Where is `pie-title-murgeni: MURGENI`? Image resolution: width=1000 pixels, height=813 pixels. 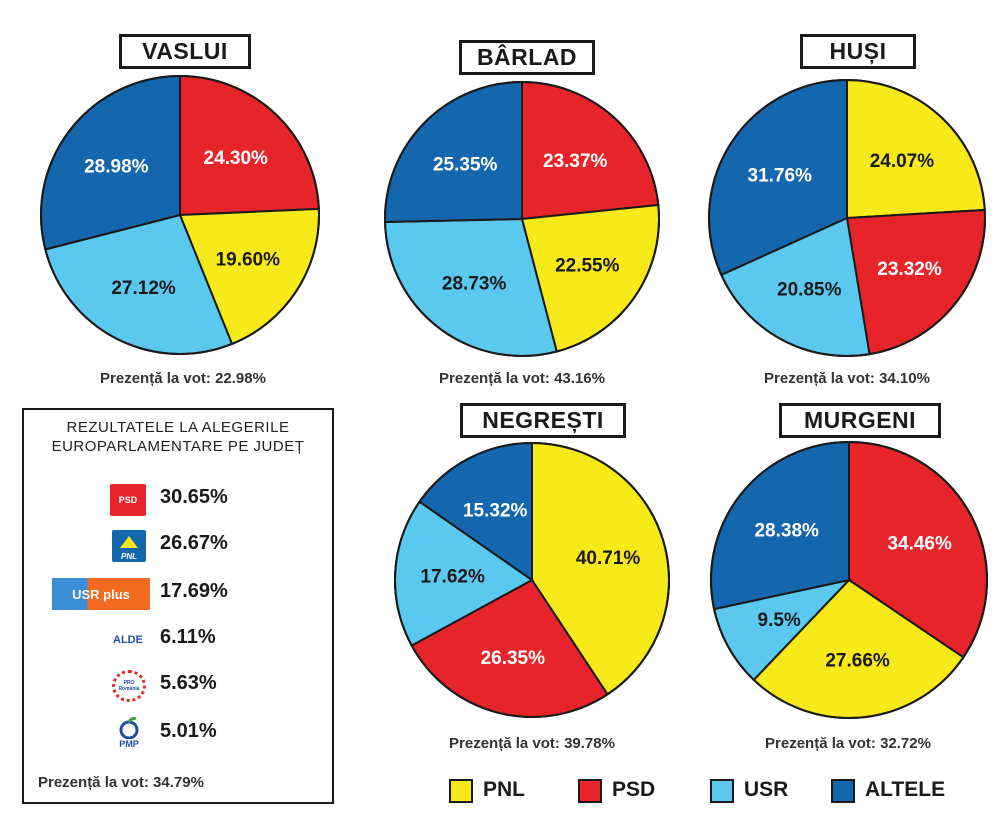 pie-title-murgeni: MURGENI is located at coordinates (860, 420).